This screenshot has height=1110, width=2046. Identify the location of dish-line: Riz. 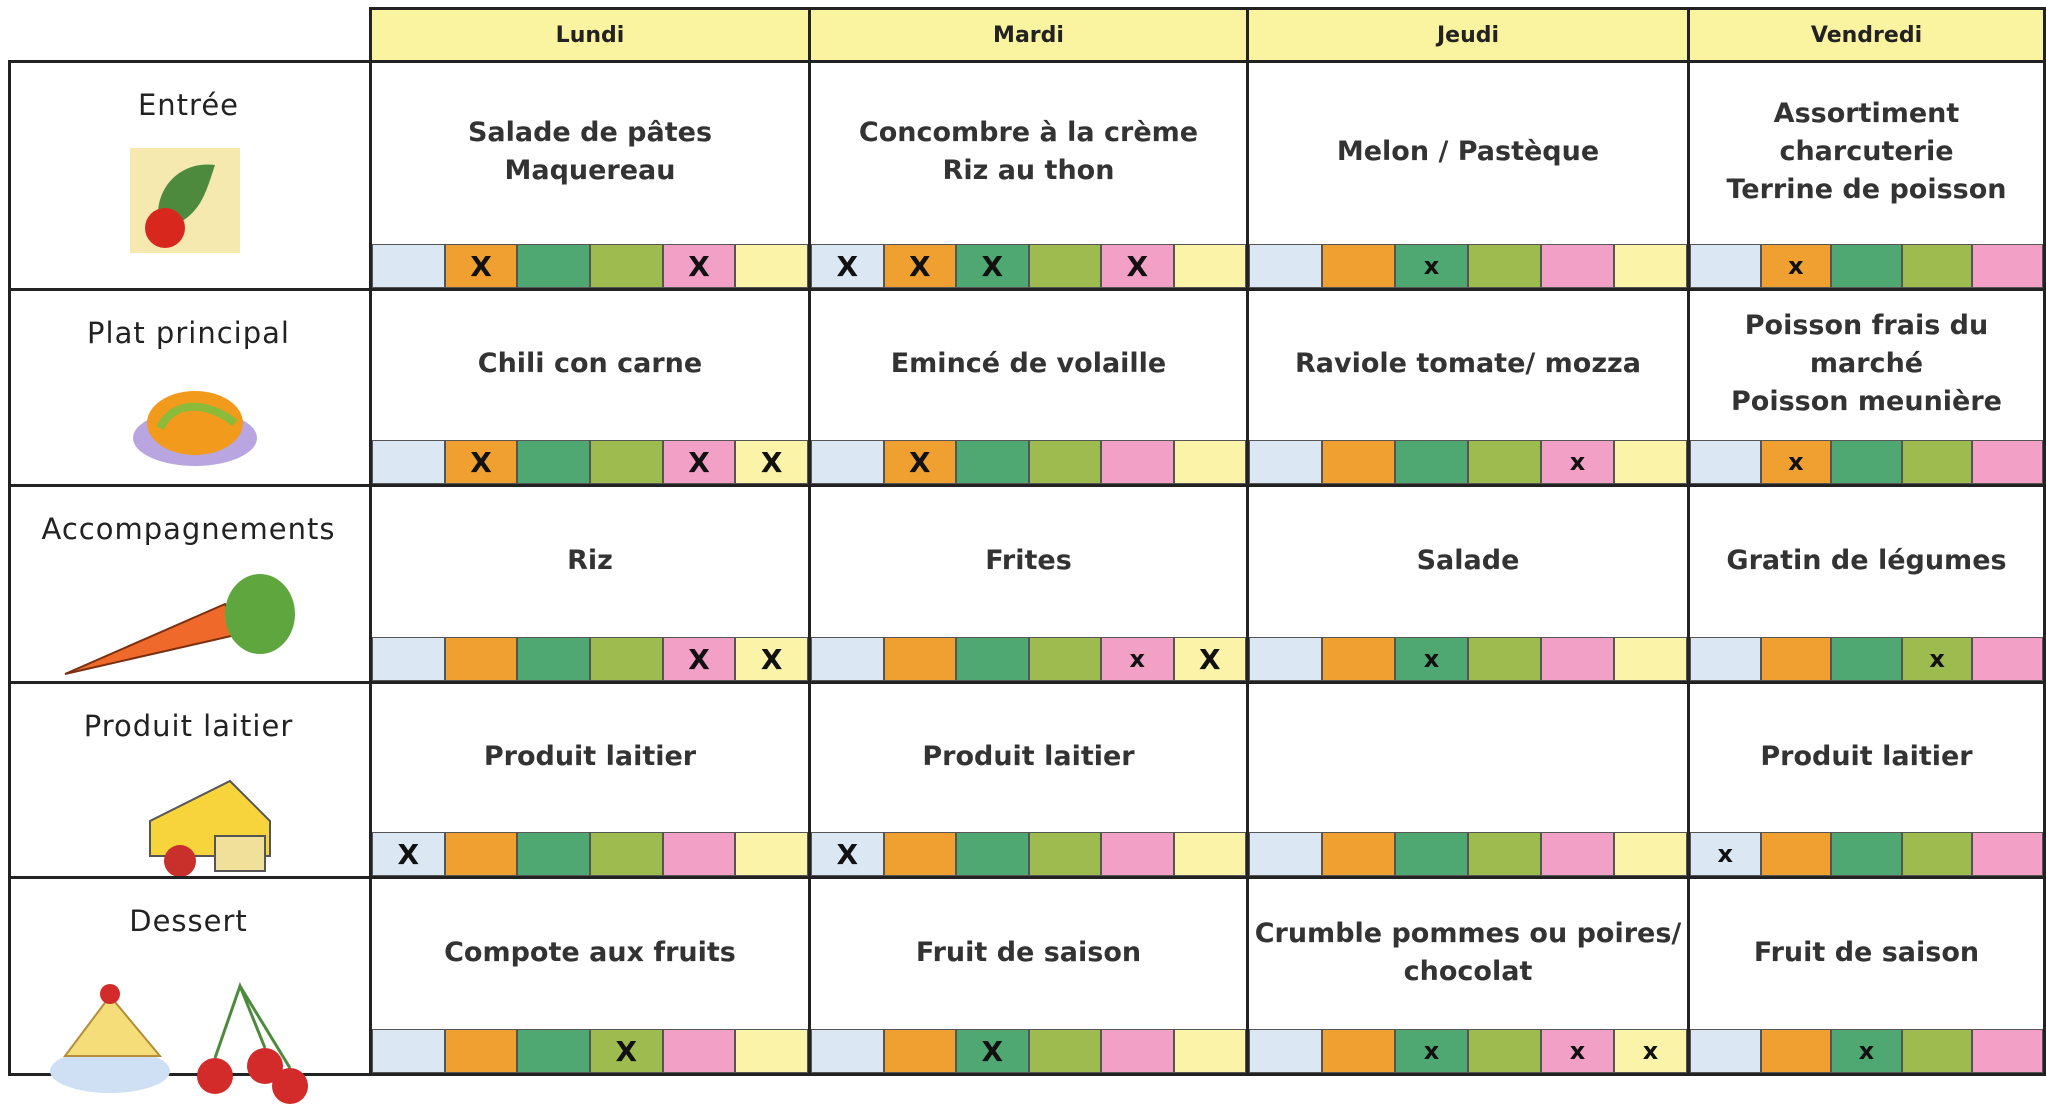
(590, 560).